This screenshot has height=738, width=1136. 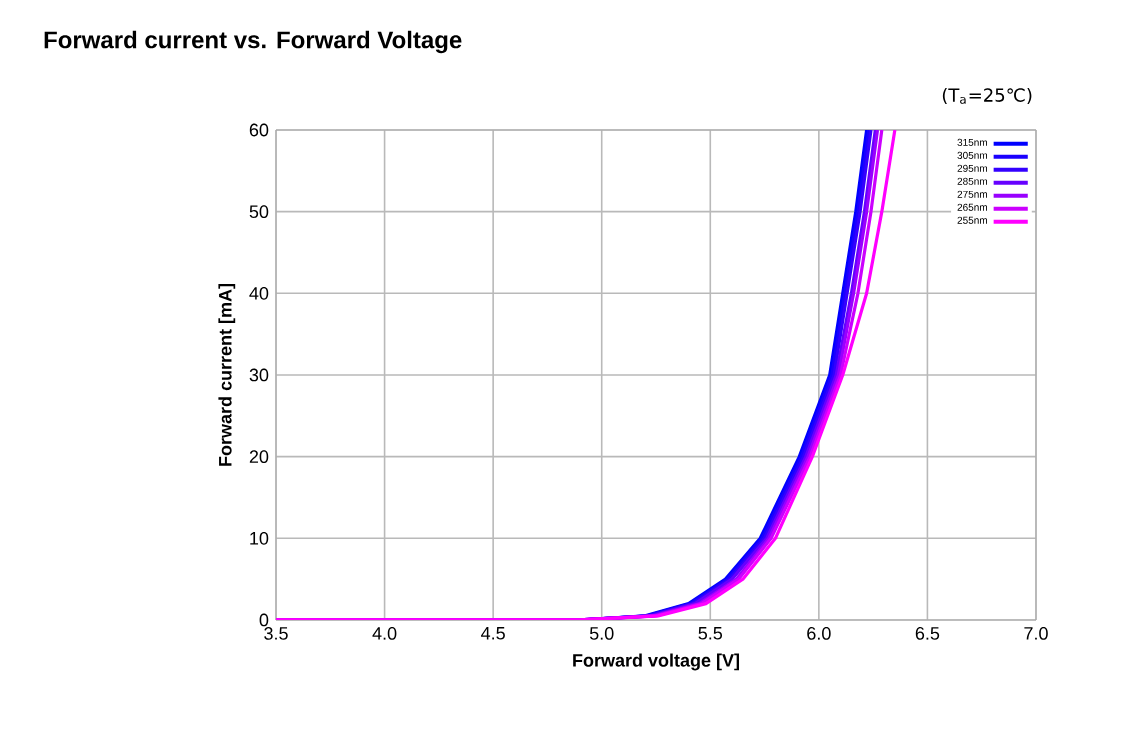 What do you see at coordinates (384, 633) in the screenshot?
I see `x-tick-label: 4.0` at bounding box center [384, 633].